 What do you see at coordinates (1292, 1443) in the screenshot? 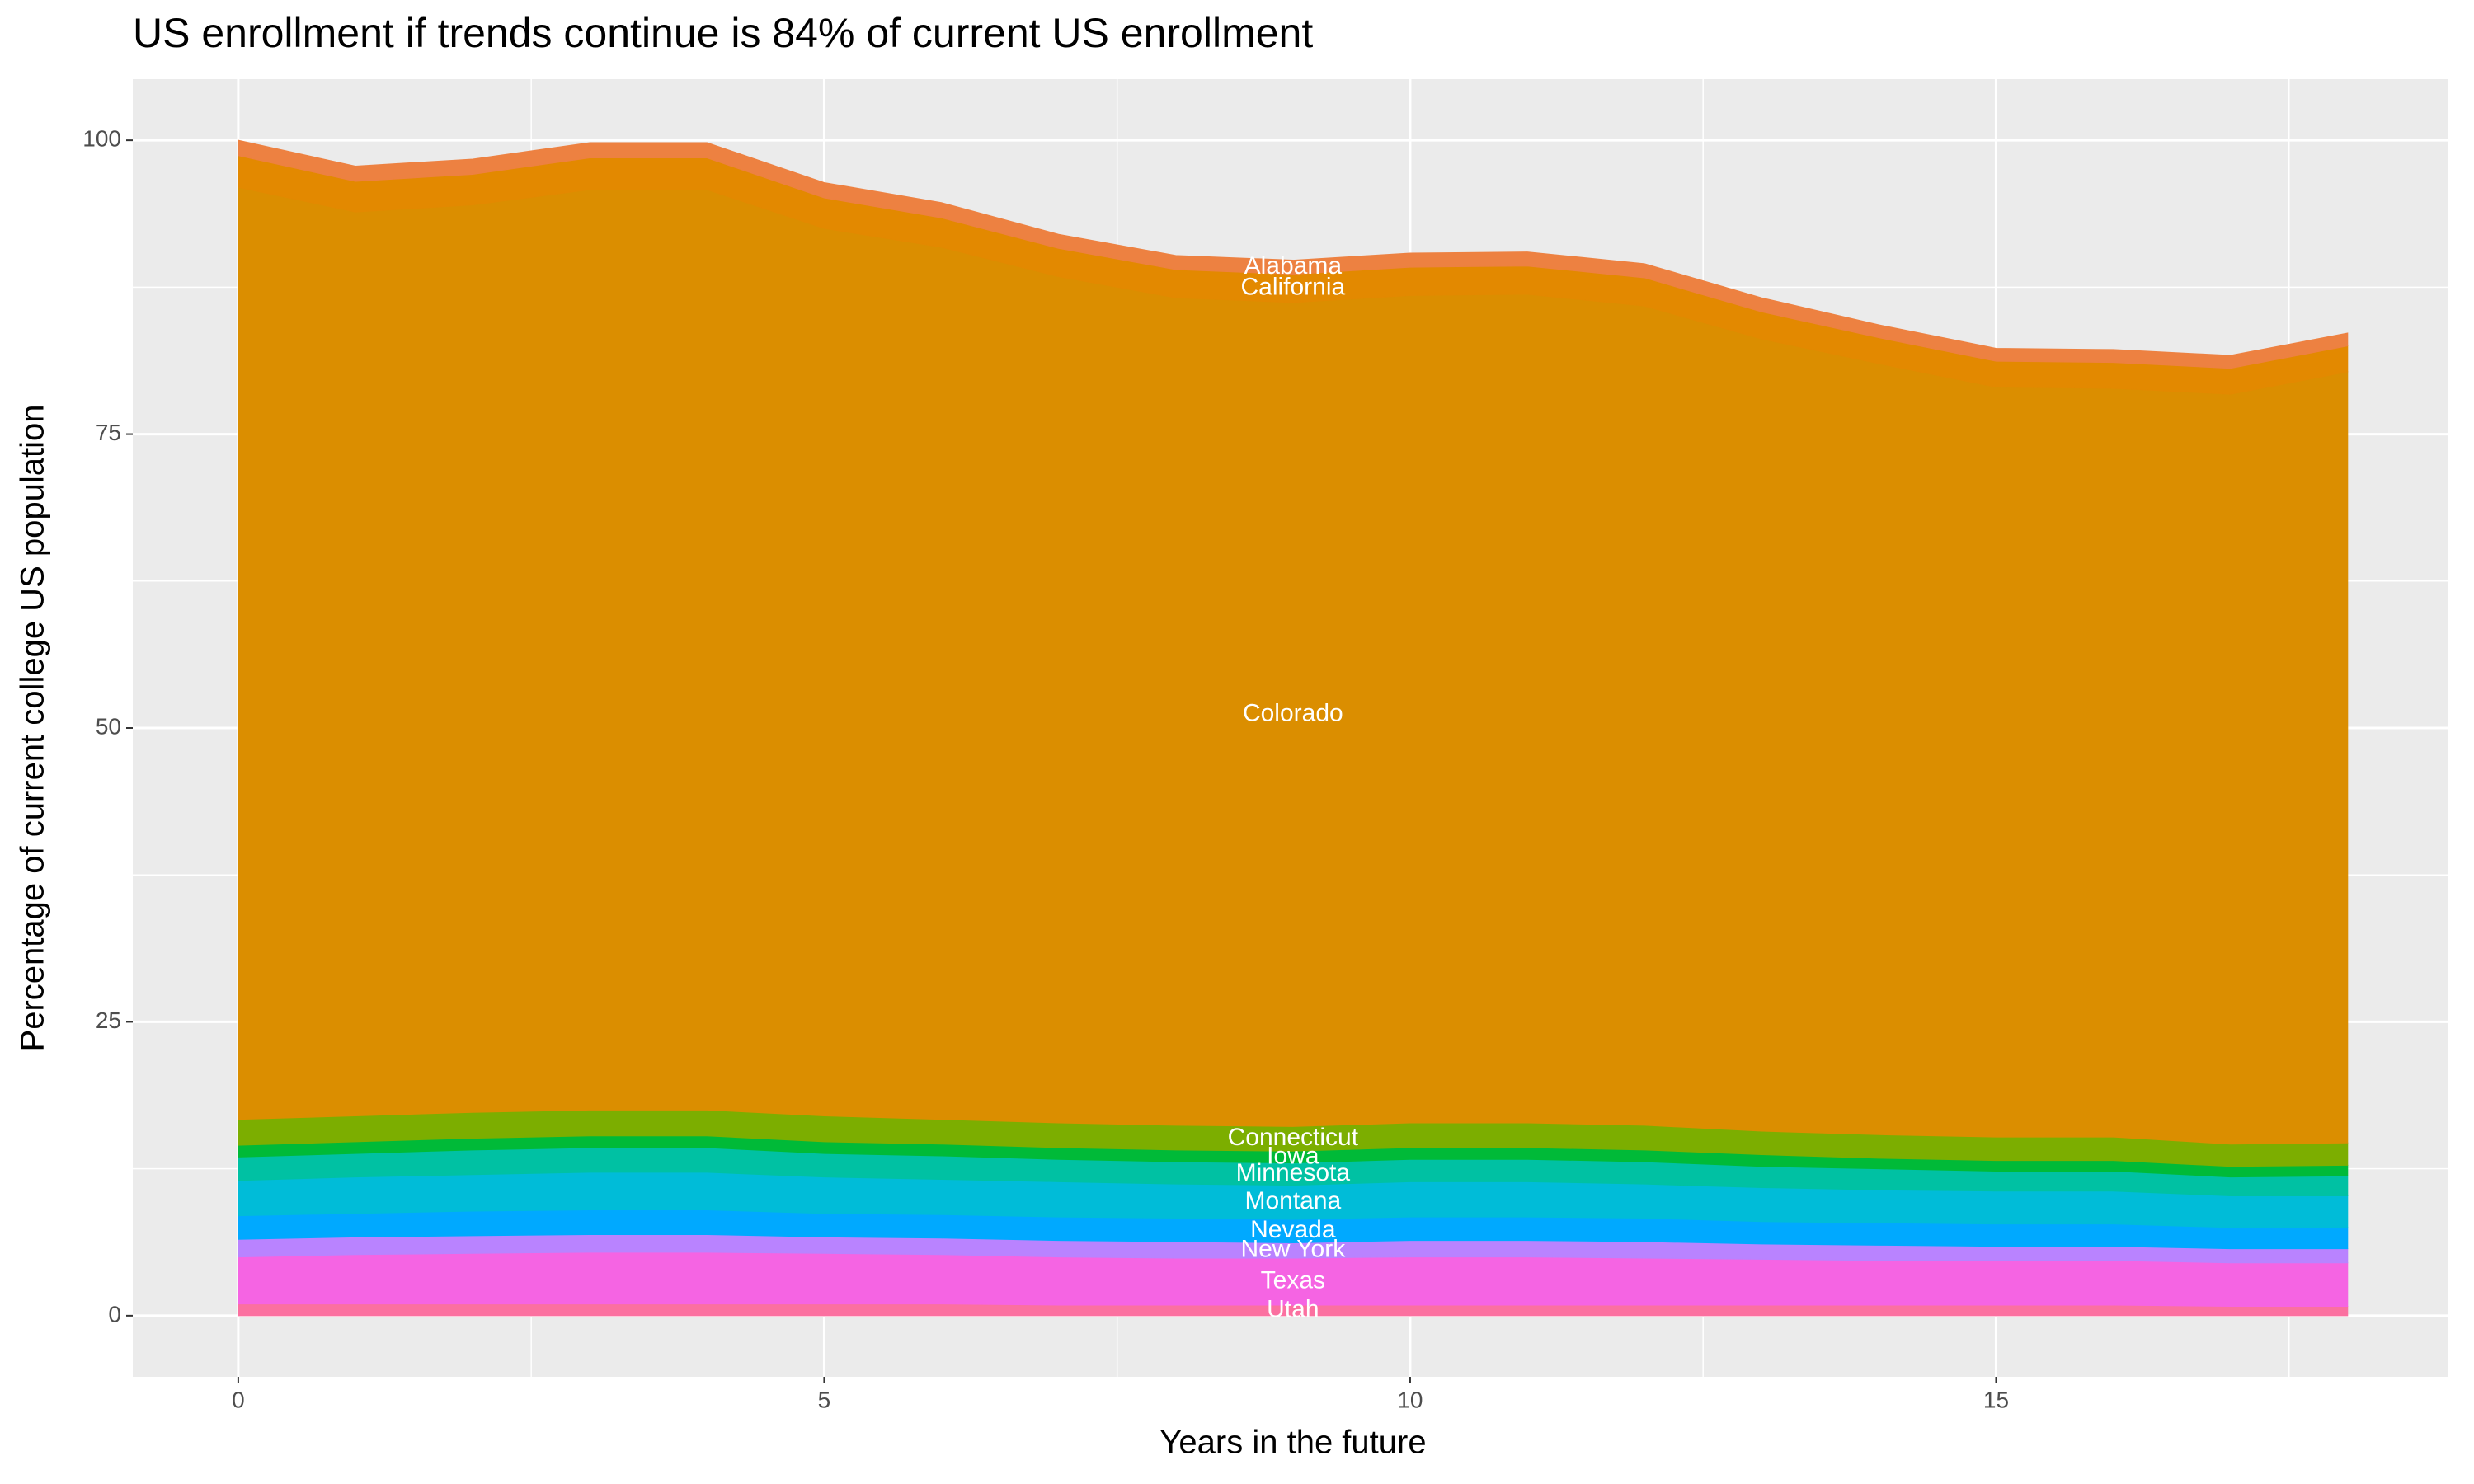
I see `x-axis-label: Years in the future` at bounding box center [1292, 1443].